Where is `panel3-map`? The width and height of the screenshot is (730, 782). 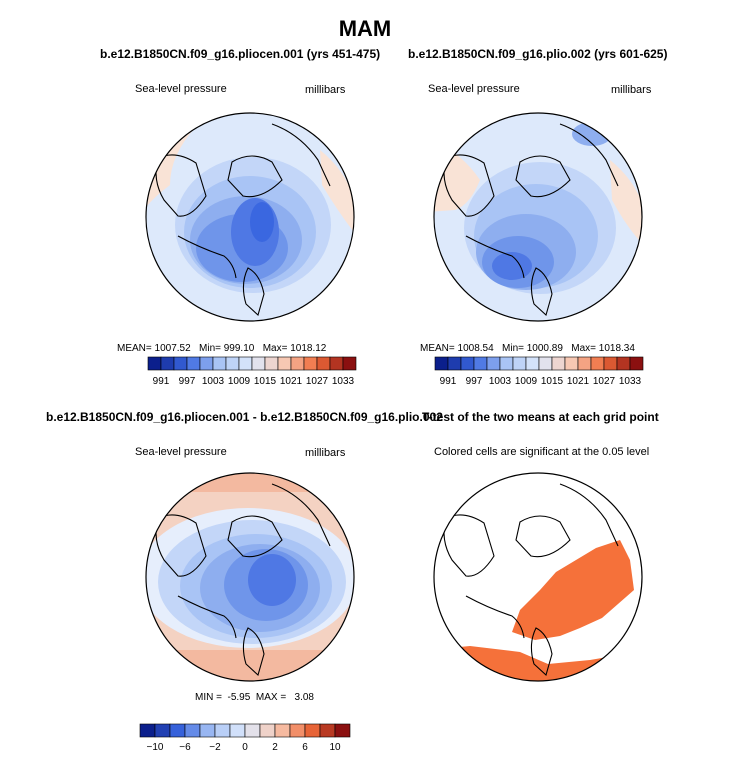 panel3-map is located at coordinates (250, 577).